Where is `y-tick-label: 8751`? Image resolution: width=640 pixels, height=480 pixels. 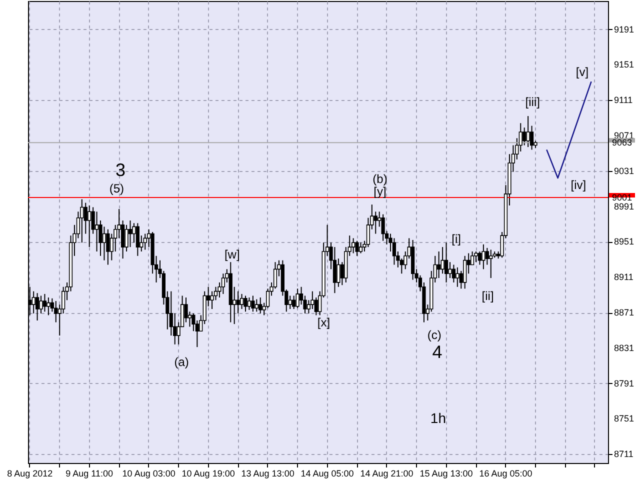 y-tick-label: 8751 is located at coordinates (624, 419).